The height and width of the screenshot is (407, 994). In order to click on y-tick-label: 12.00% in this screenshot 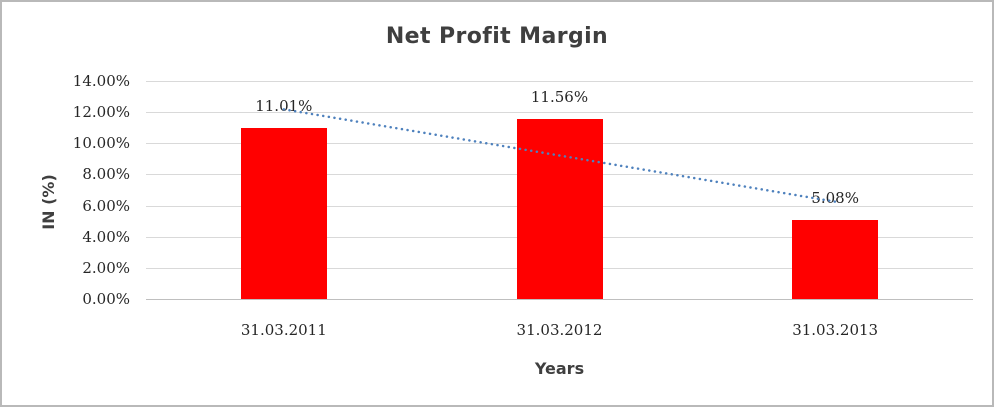, I will do `click(101, 112)`.